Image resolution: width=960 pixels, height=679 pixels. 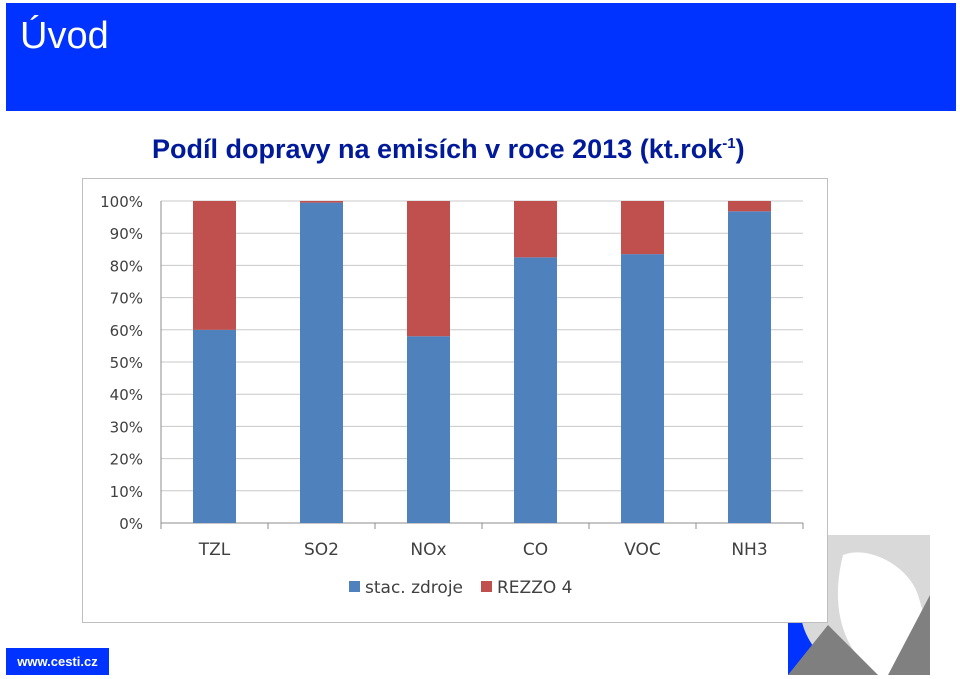 What do you see at coordinates (126, 299) in the screenshot?
I see `y-tick-label: 70%` at bounding box center [126, 299].